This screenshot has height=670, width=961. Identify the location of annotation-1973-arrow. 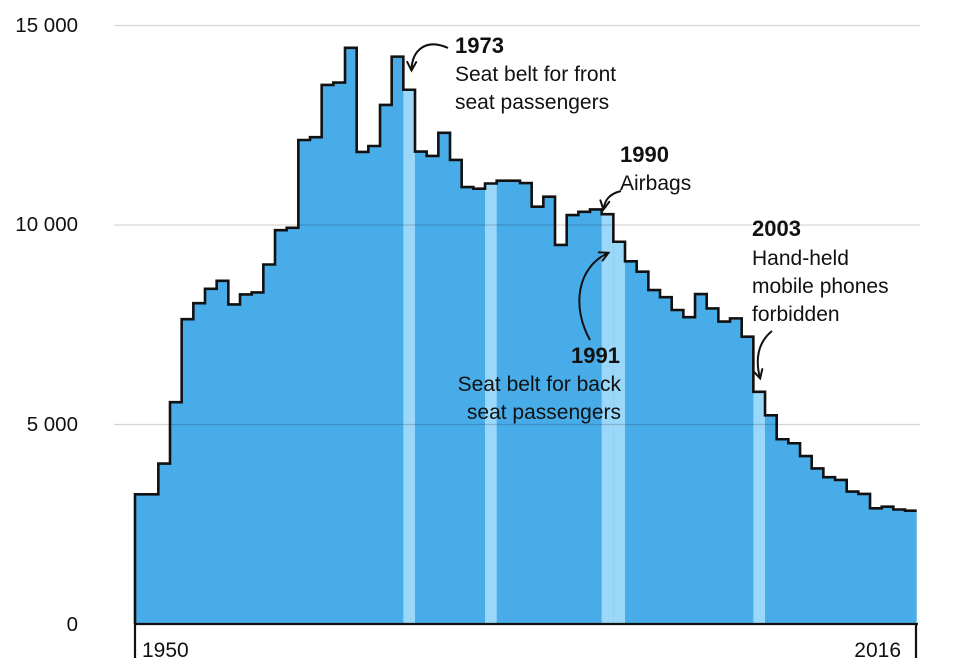
(430, 56).